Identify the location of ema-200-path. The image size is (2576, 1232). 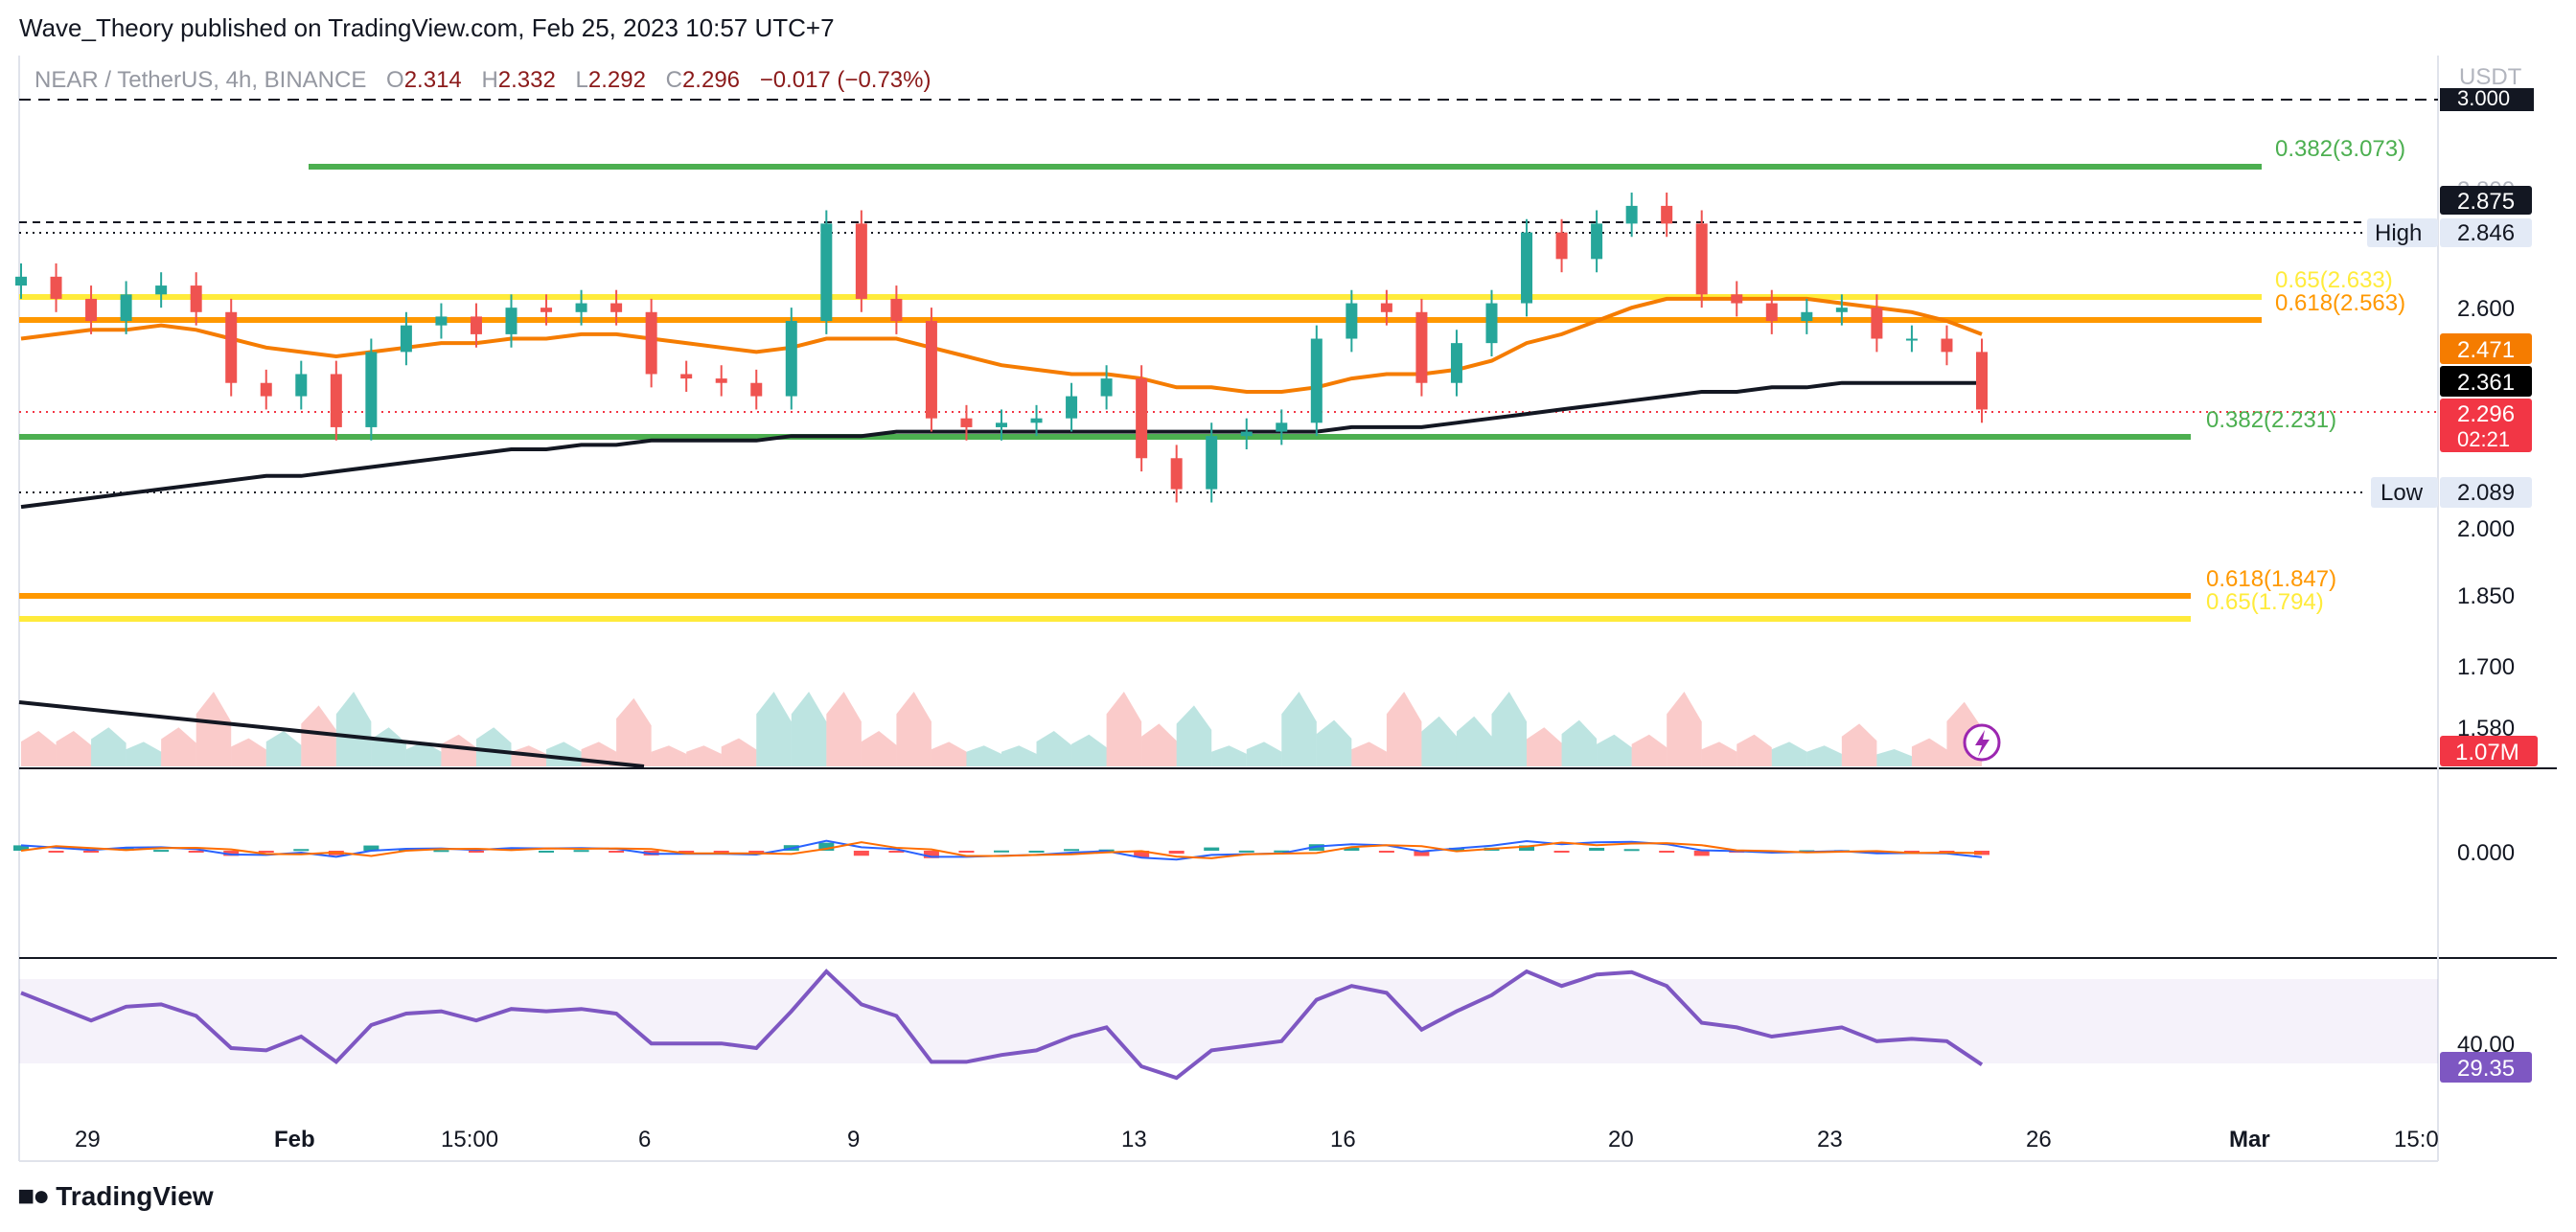
(1001, 445).